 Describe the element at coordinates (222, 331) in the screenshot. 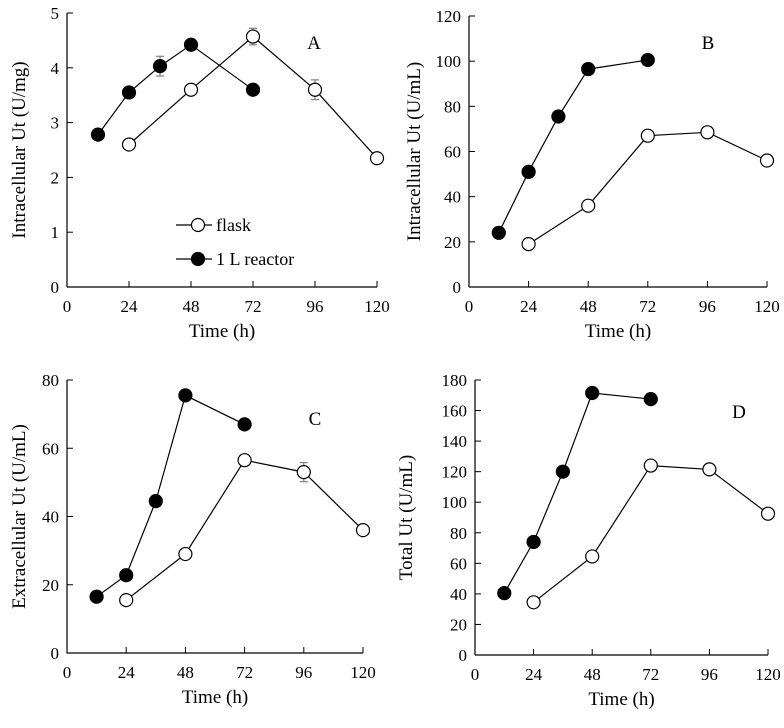

I see `panel-a-x-axis-title: Time (h)` at that location.